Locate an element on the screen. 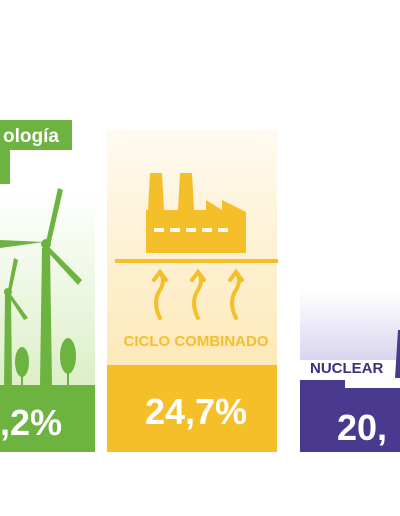 The image size is (400, 516). wind-turbines is located at coordinates (41, 286).